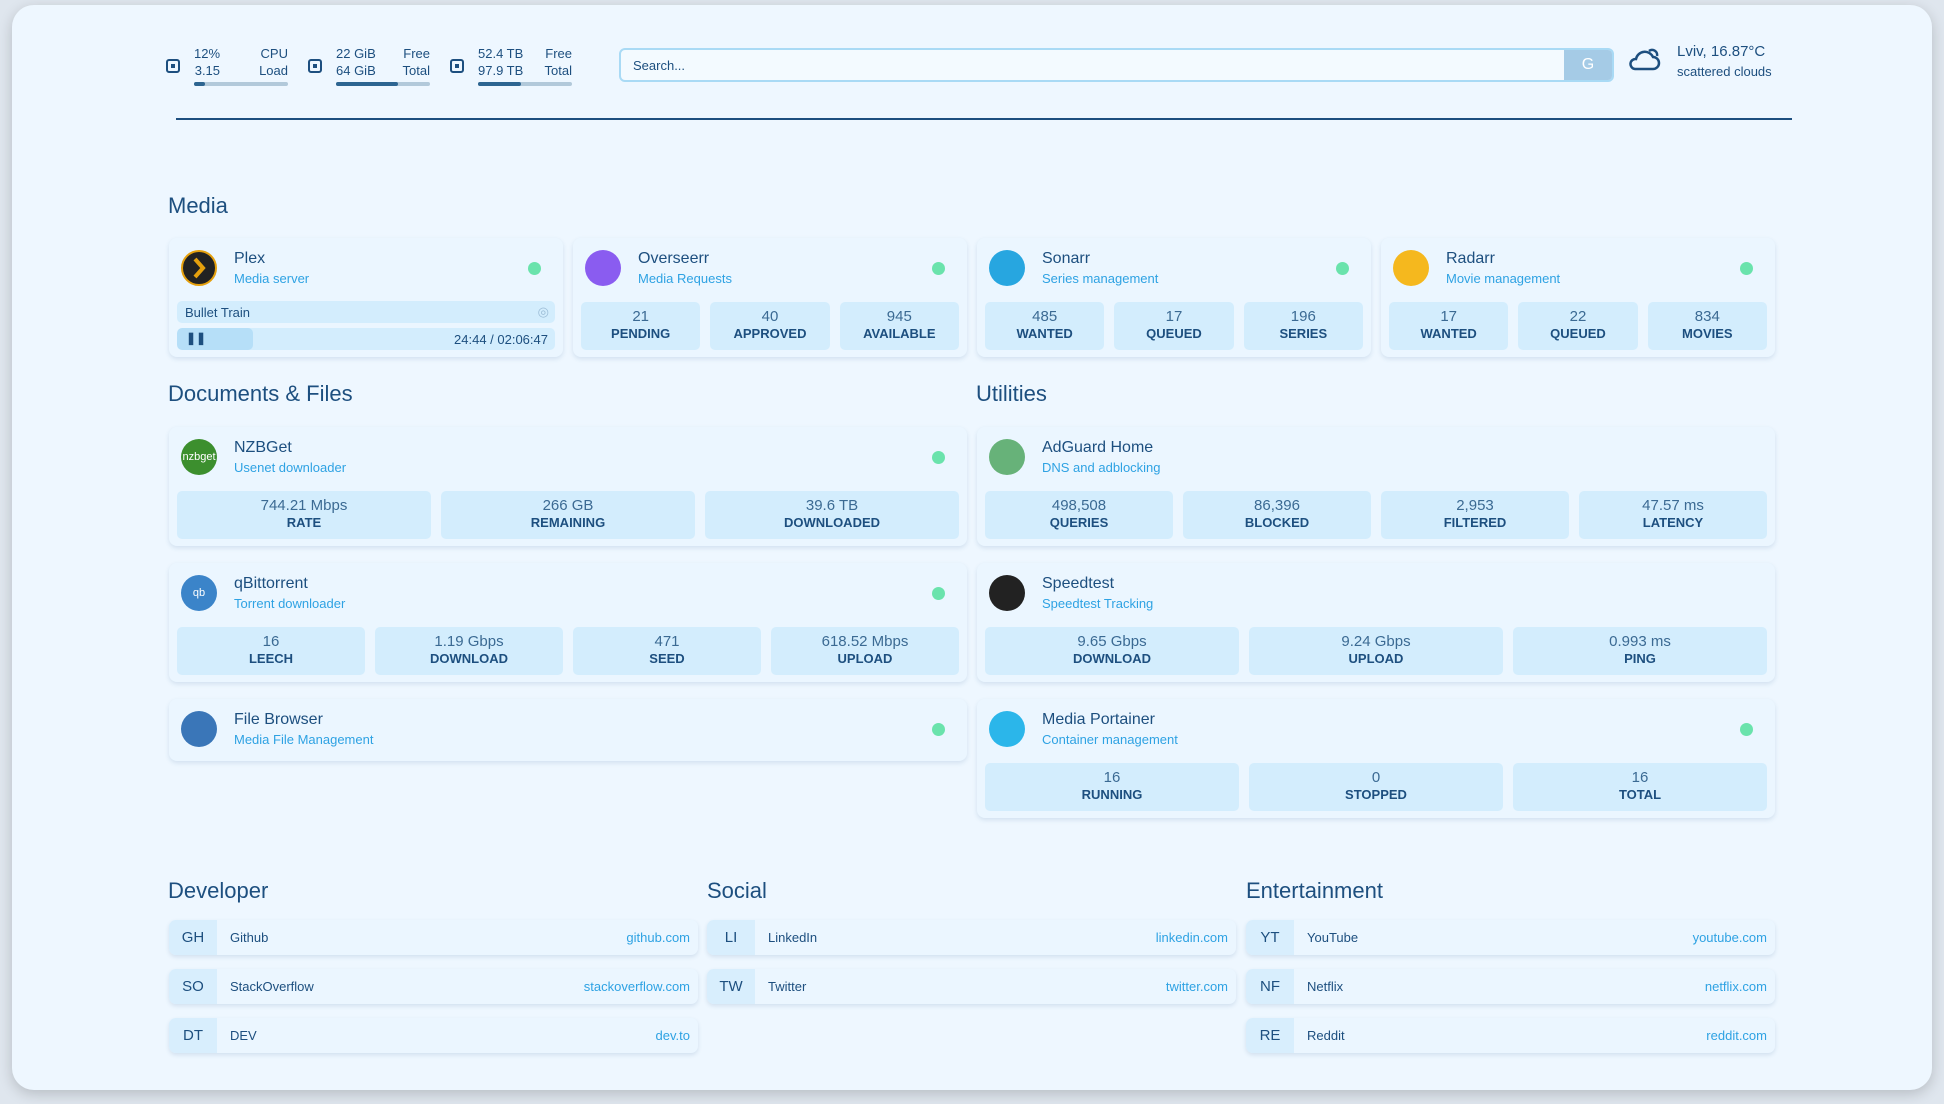 This screenshot has height=1104, width=1944. Describe the element at coordinates (218, 312) in the screenshot. I see `now-playing-title: Bullet Train` at that location.